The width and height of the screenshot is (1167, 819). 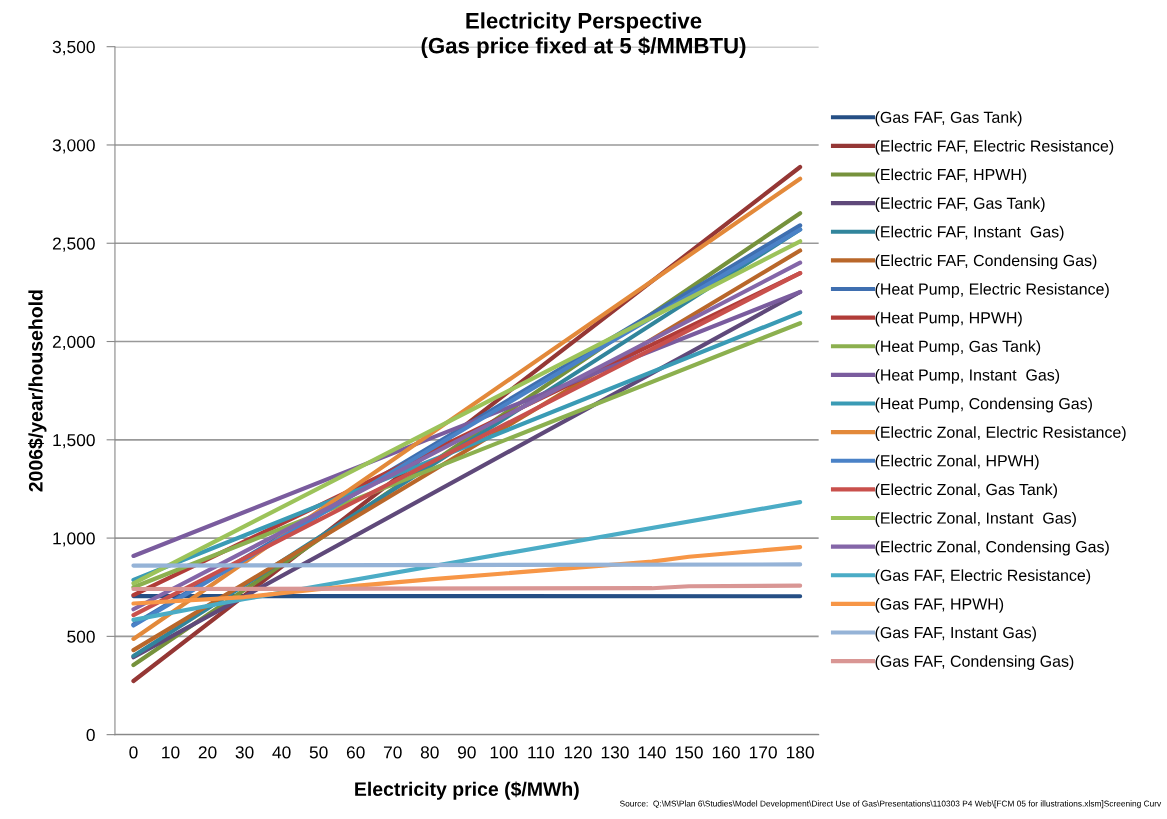 I want to click on x-tick-label: 150, so click(x=689, y=752).